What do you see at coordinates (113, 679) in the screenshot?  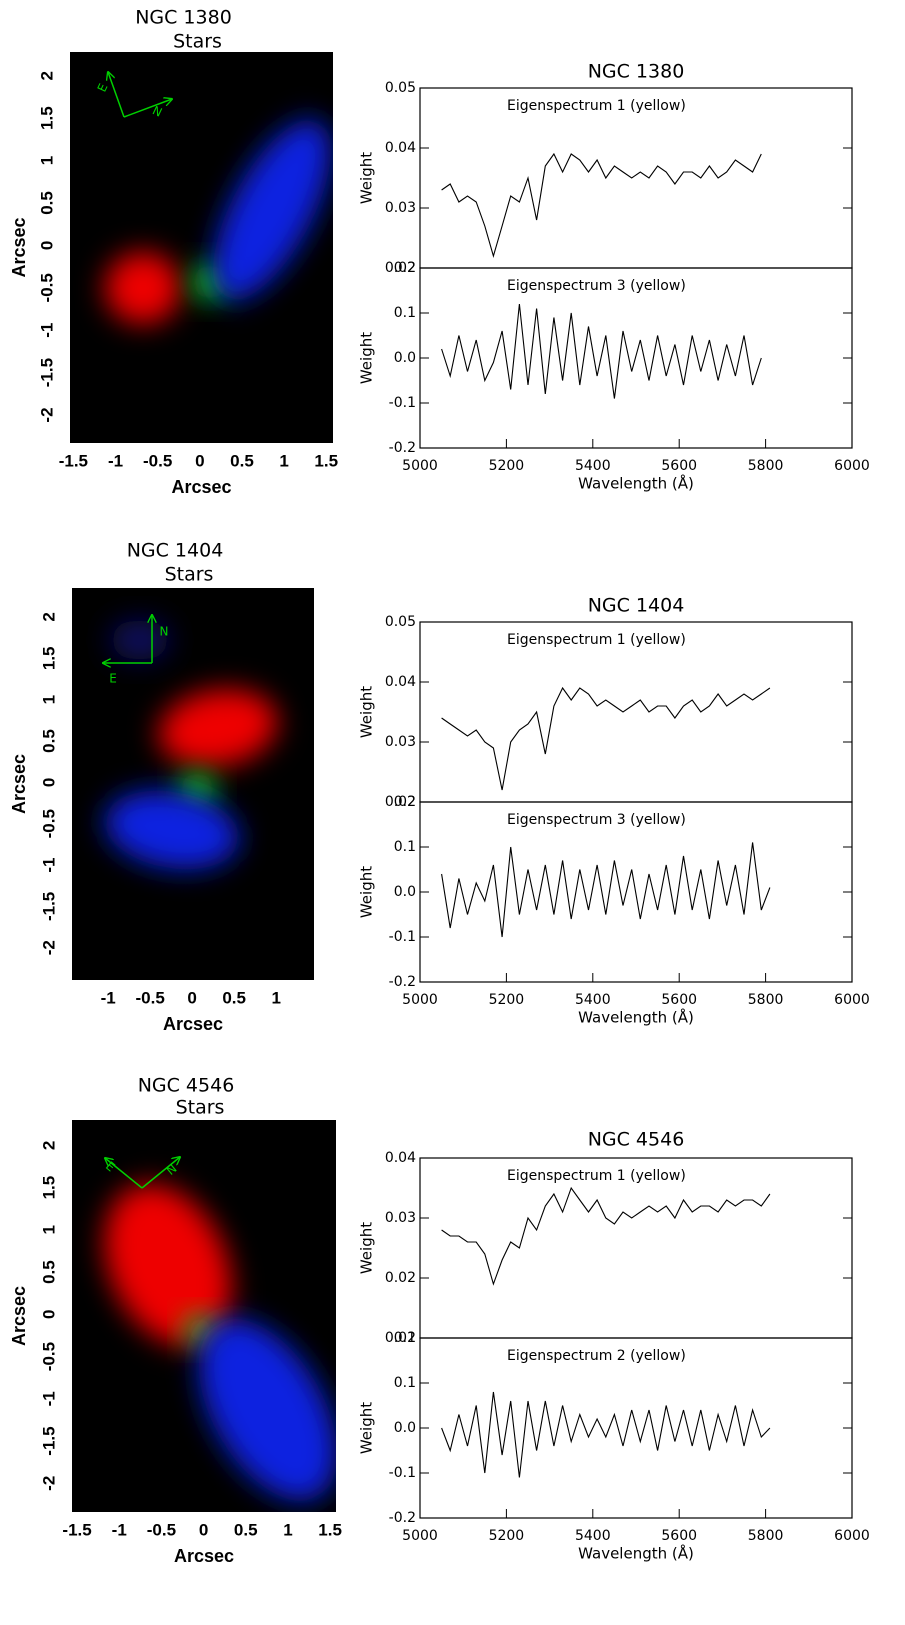 I see `compass-east-label: E` at bounding box center [113, 679].